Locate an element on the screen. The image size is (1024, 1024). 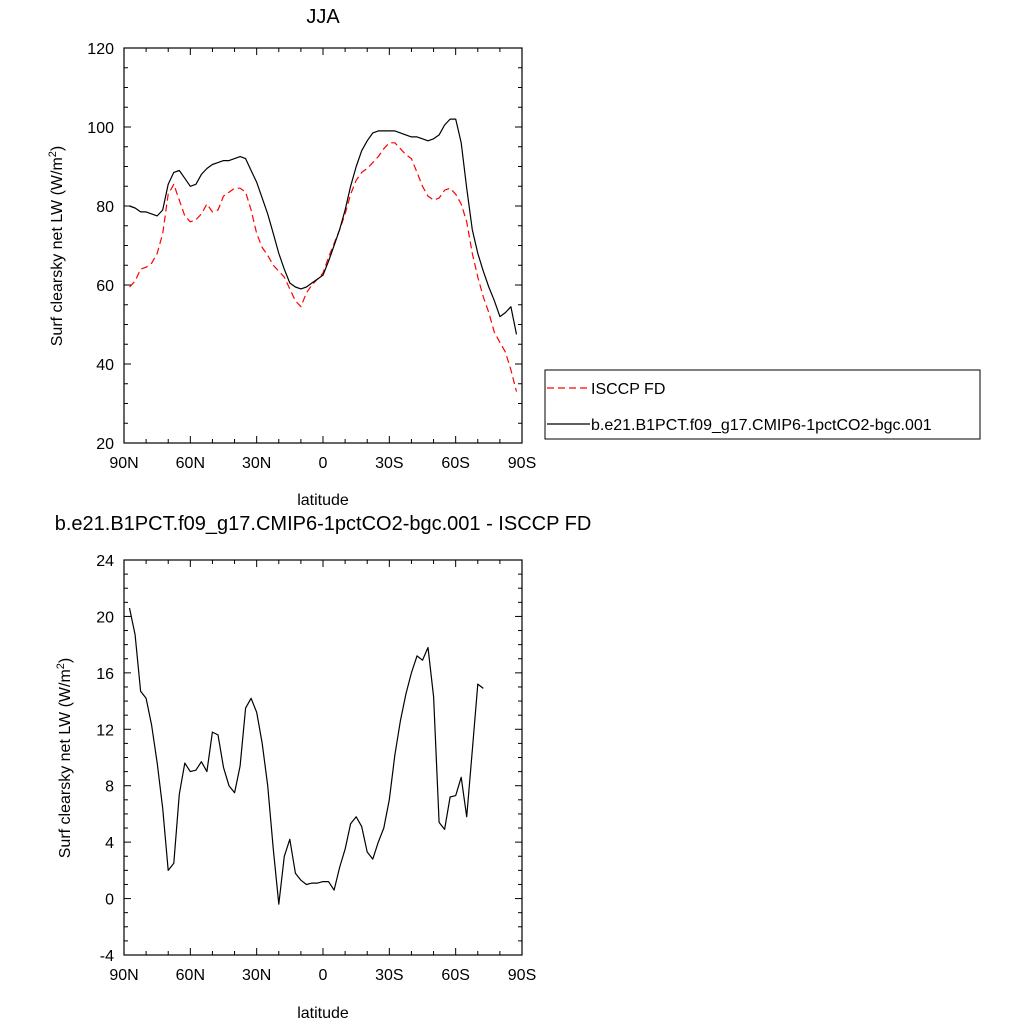
y-tick-label: 100 is located at coordinates (100, 128).